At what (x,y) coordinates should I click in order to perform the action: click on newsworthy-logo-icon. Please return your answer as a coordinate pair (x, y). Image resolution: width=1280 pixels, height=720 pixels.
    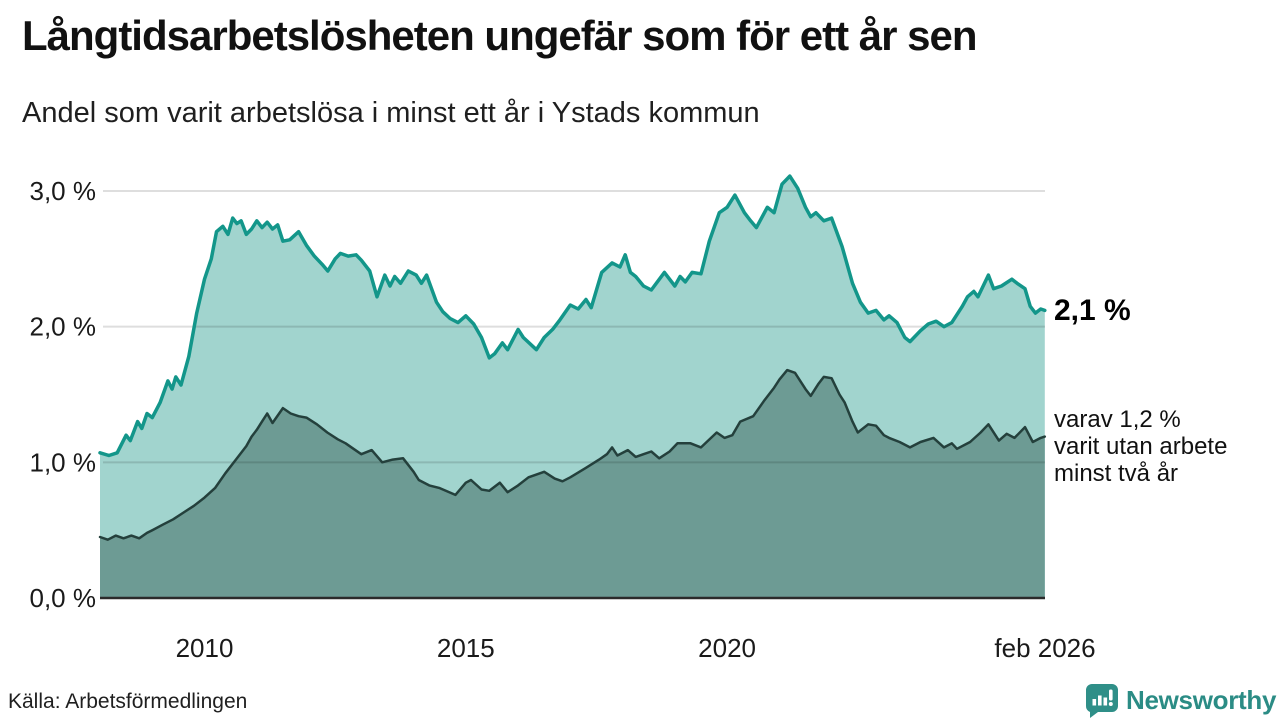
    Looking at the image, I should click on (1101, 701).